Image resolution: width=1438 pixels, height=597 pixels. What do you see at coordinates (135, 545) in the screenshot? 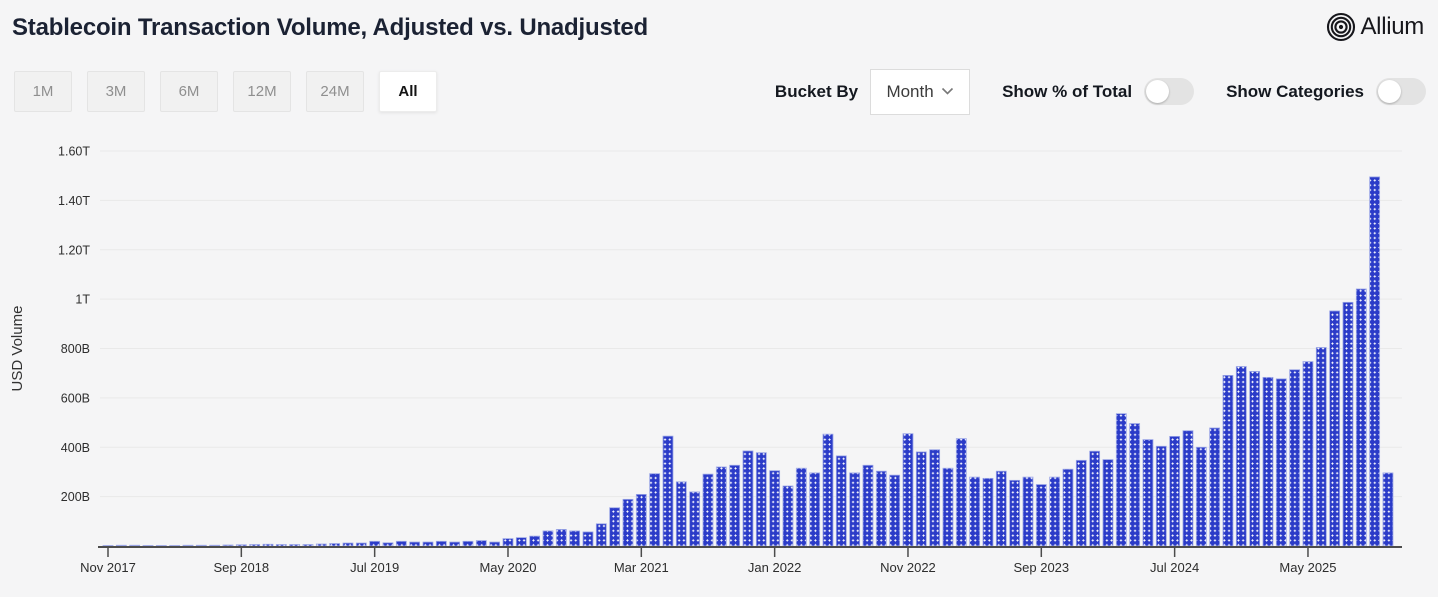
I see `bar-jan-2018` at bounding box center [135, 545].